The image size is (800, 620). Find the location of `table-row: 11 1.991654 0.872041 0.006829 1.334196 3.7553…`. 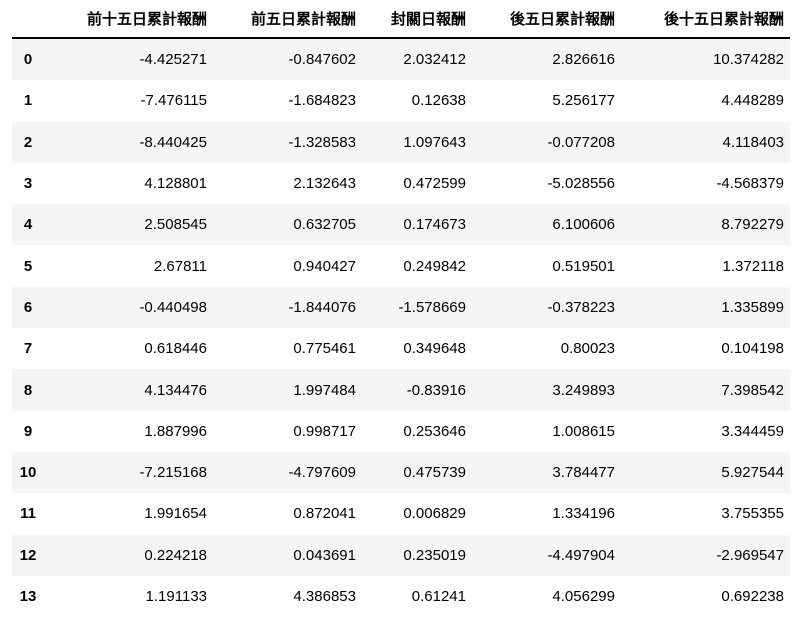

table-row: 11 1.991654 0.872041 0.006829 1.334196 3.7553… is located at coordinates (401, 513).